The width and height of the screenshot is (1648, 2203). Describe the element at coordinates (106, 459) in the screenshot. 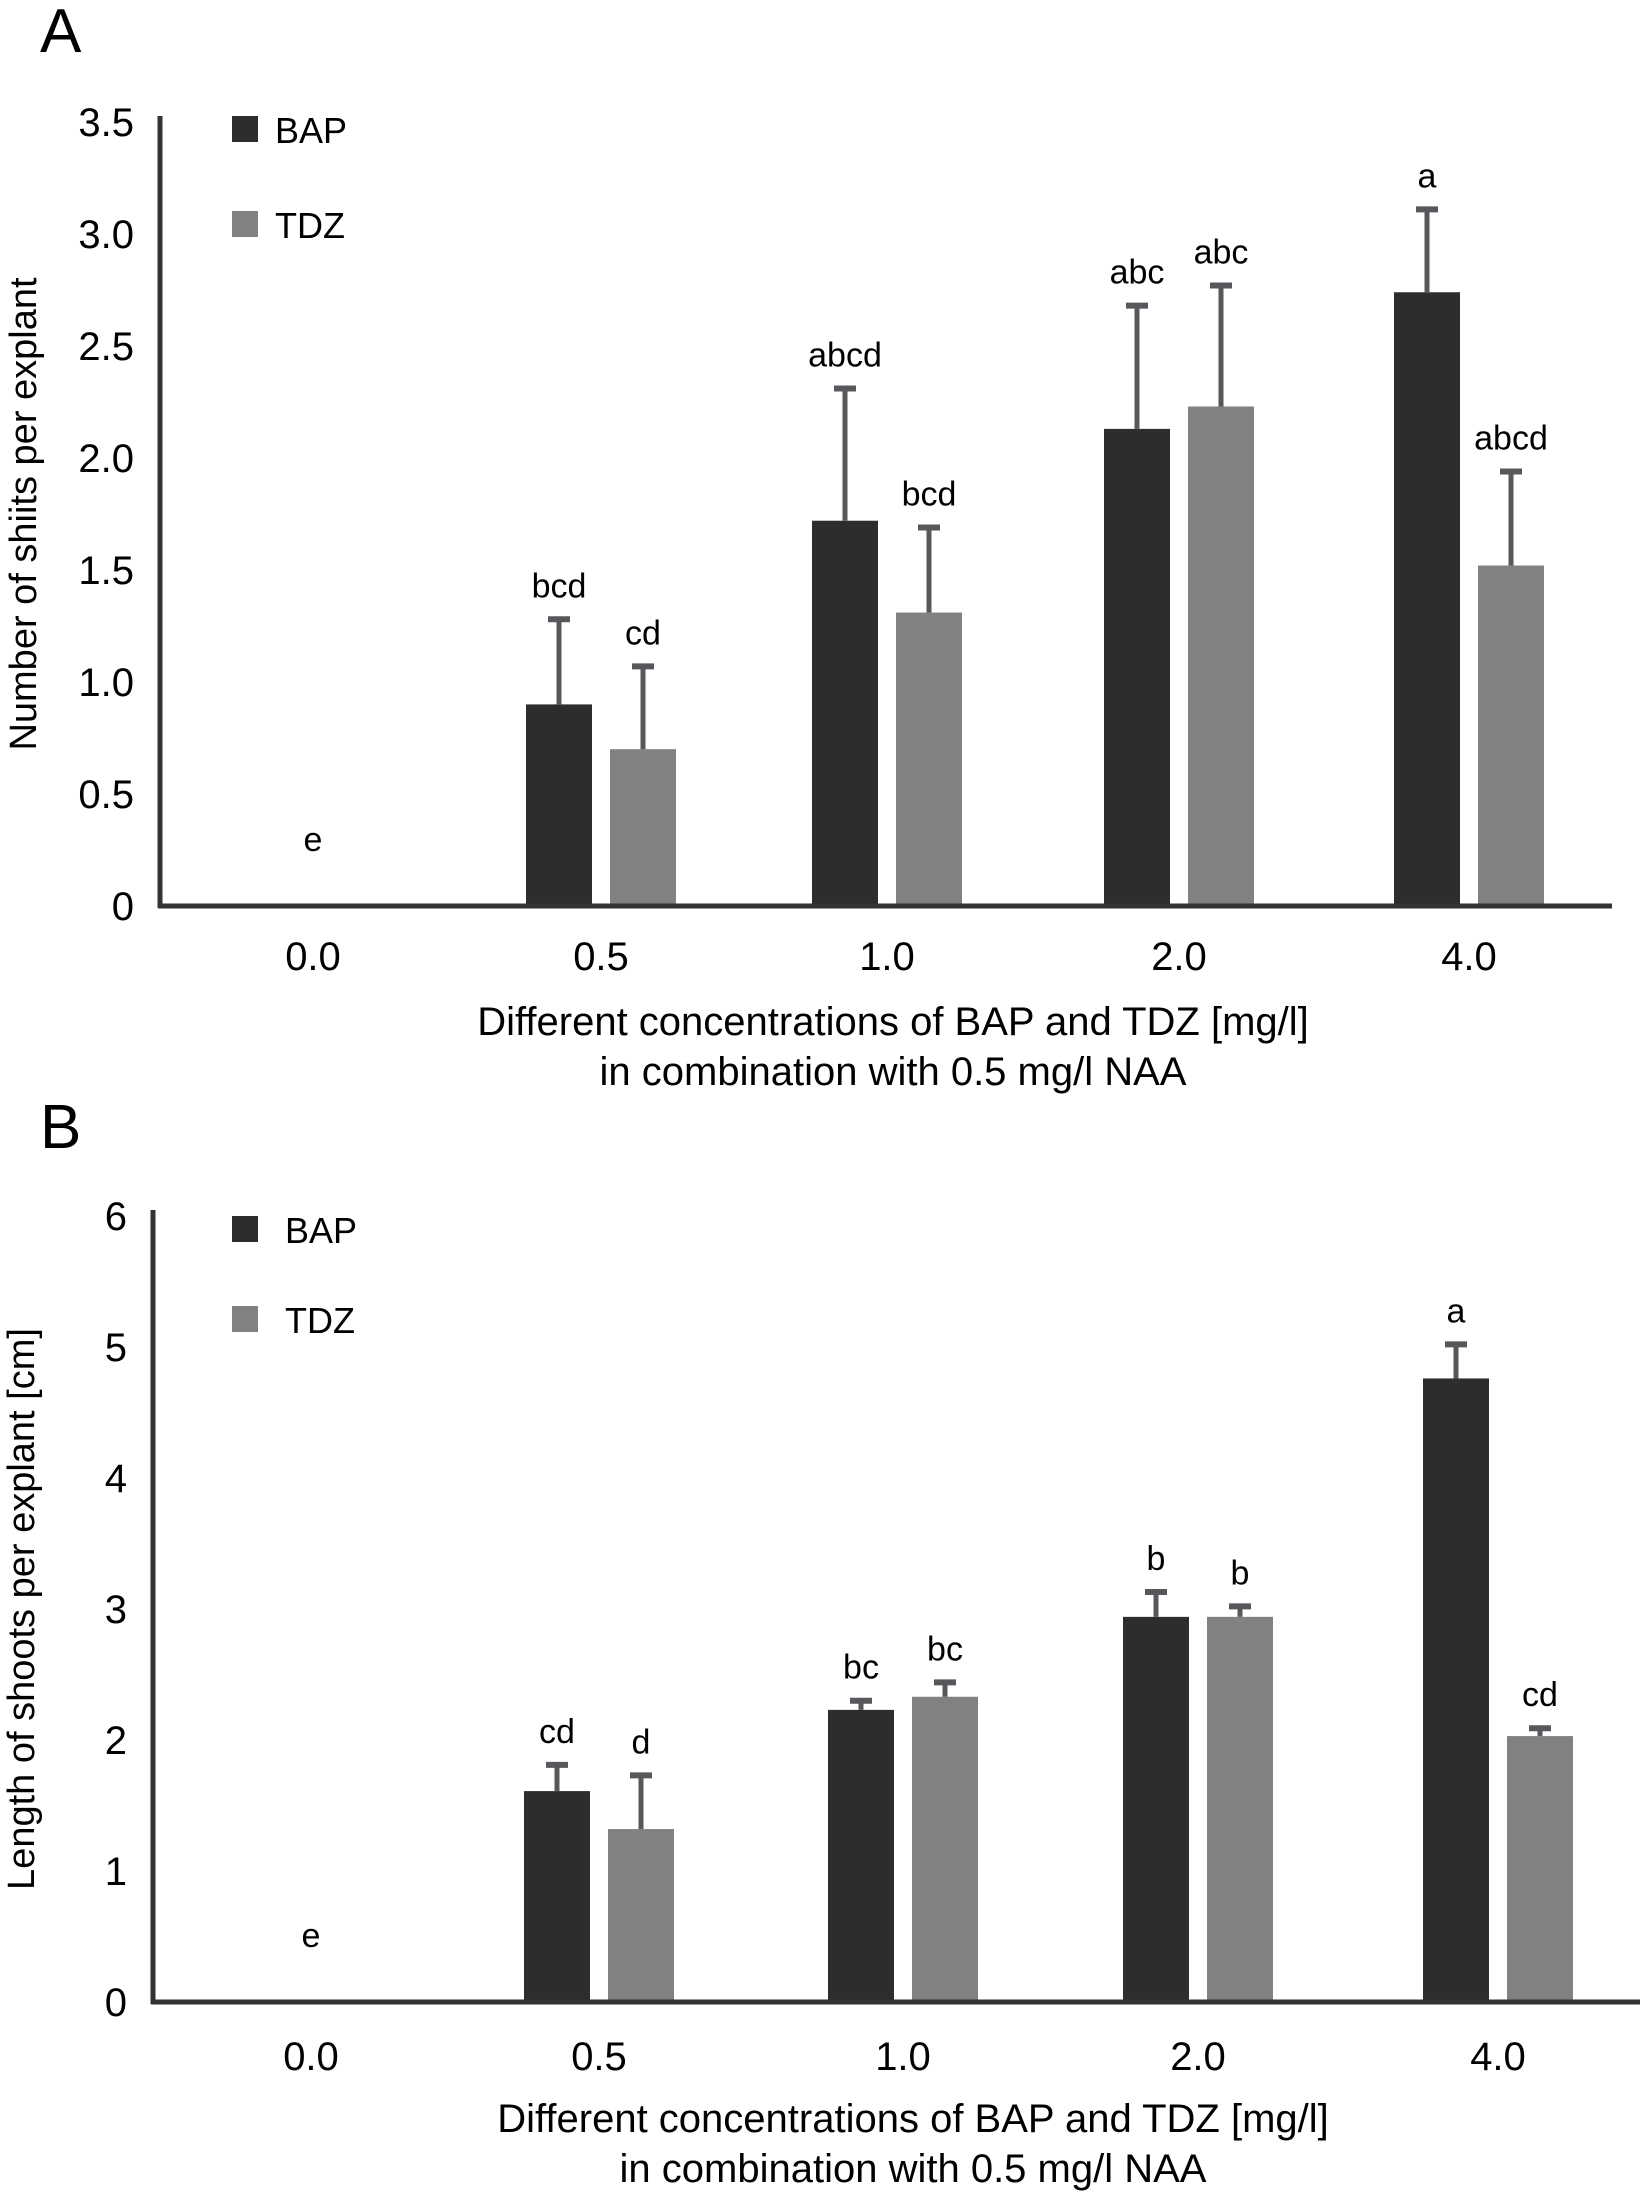

I see `y-tick-label: 2.0` at that location.